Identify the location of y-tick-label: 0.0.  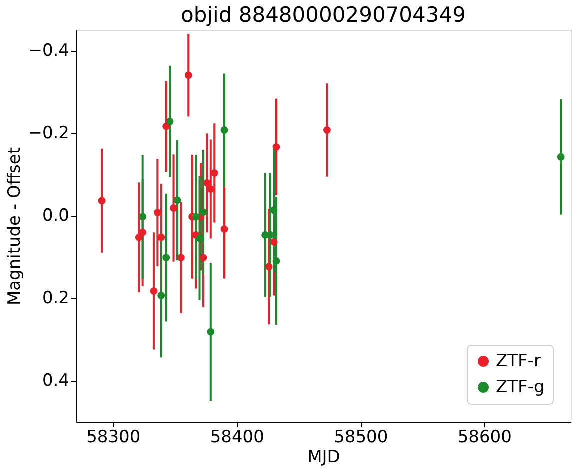
(56, 216).